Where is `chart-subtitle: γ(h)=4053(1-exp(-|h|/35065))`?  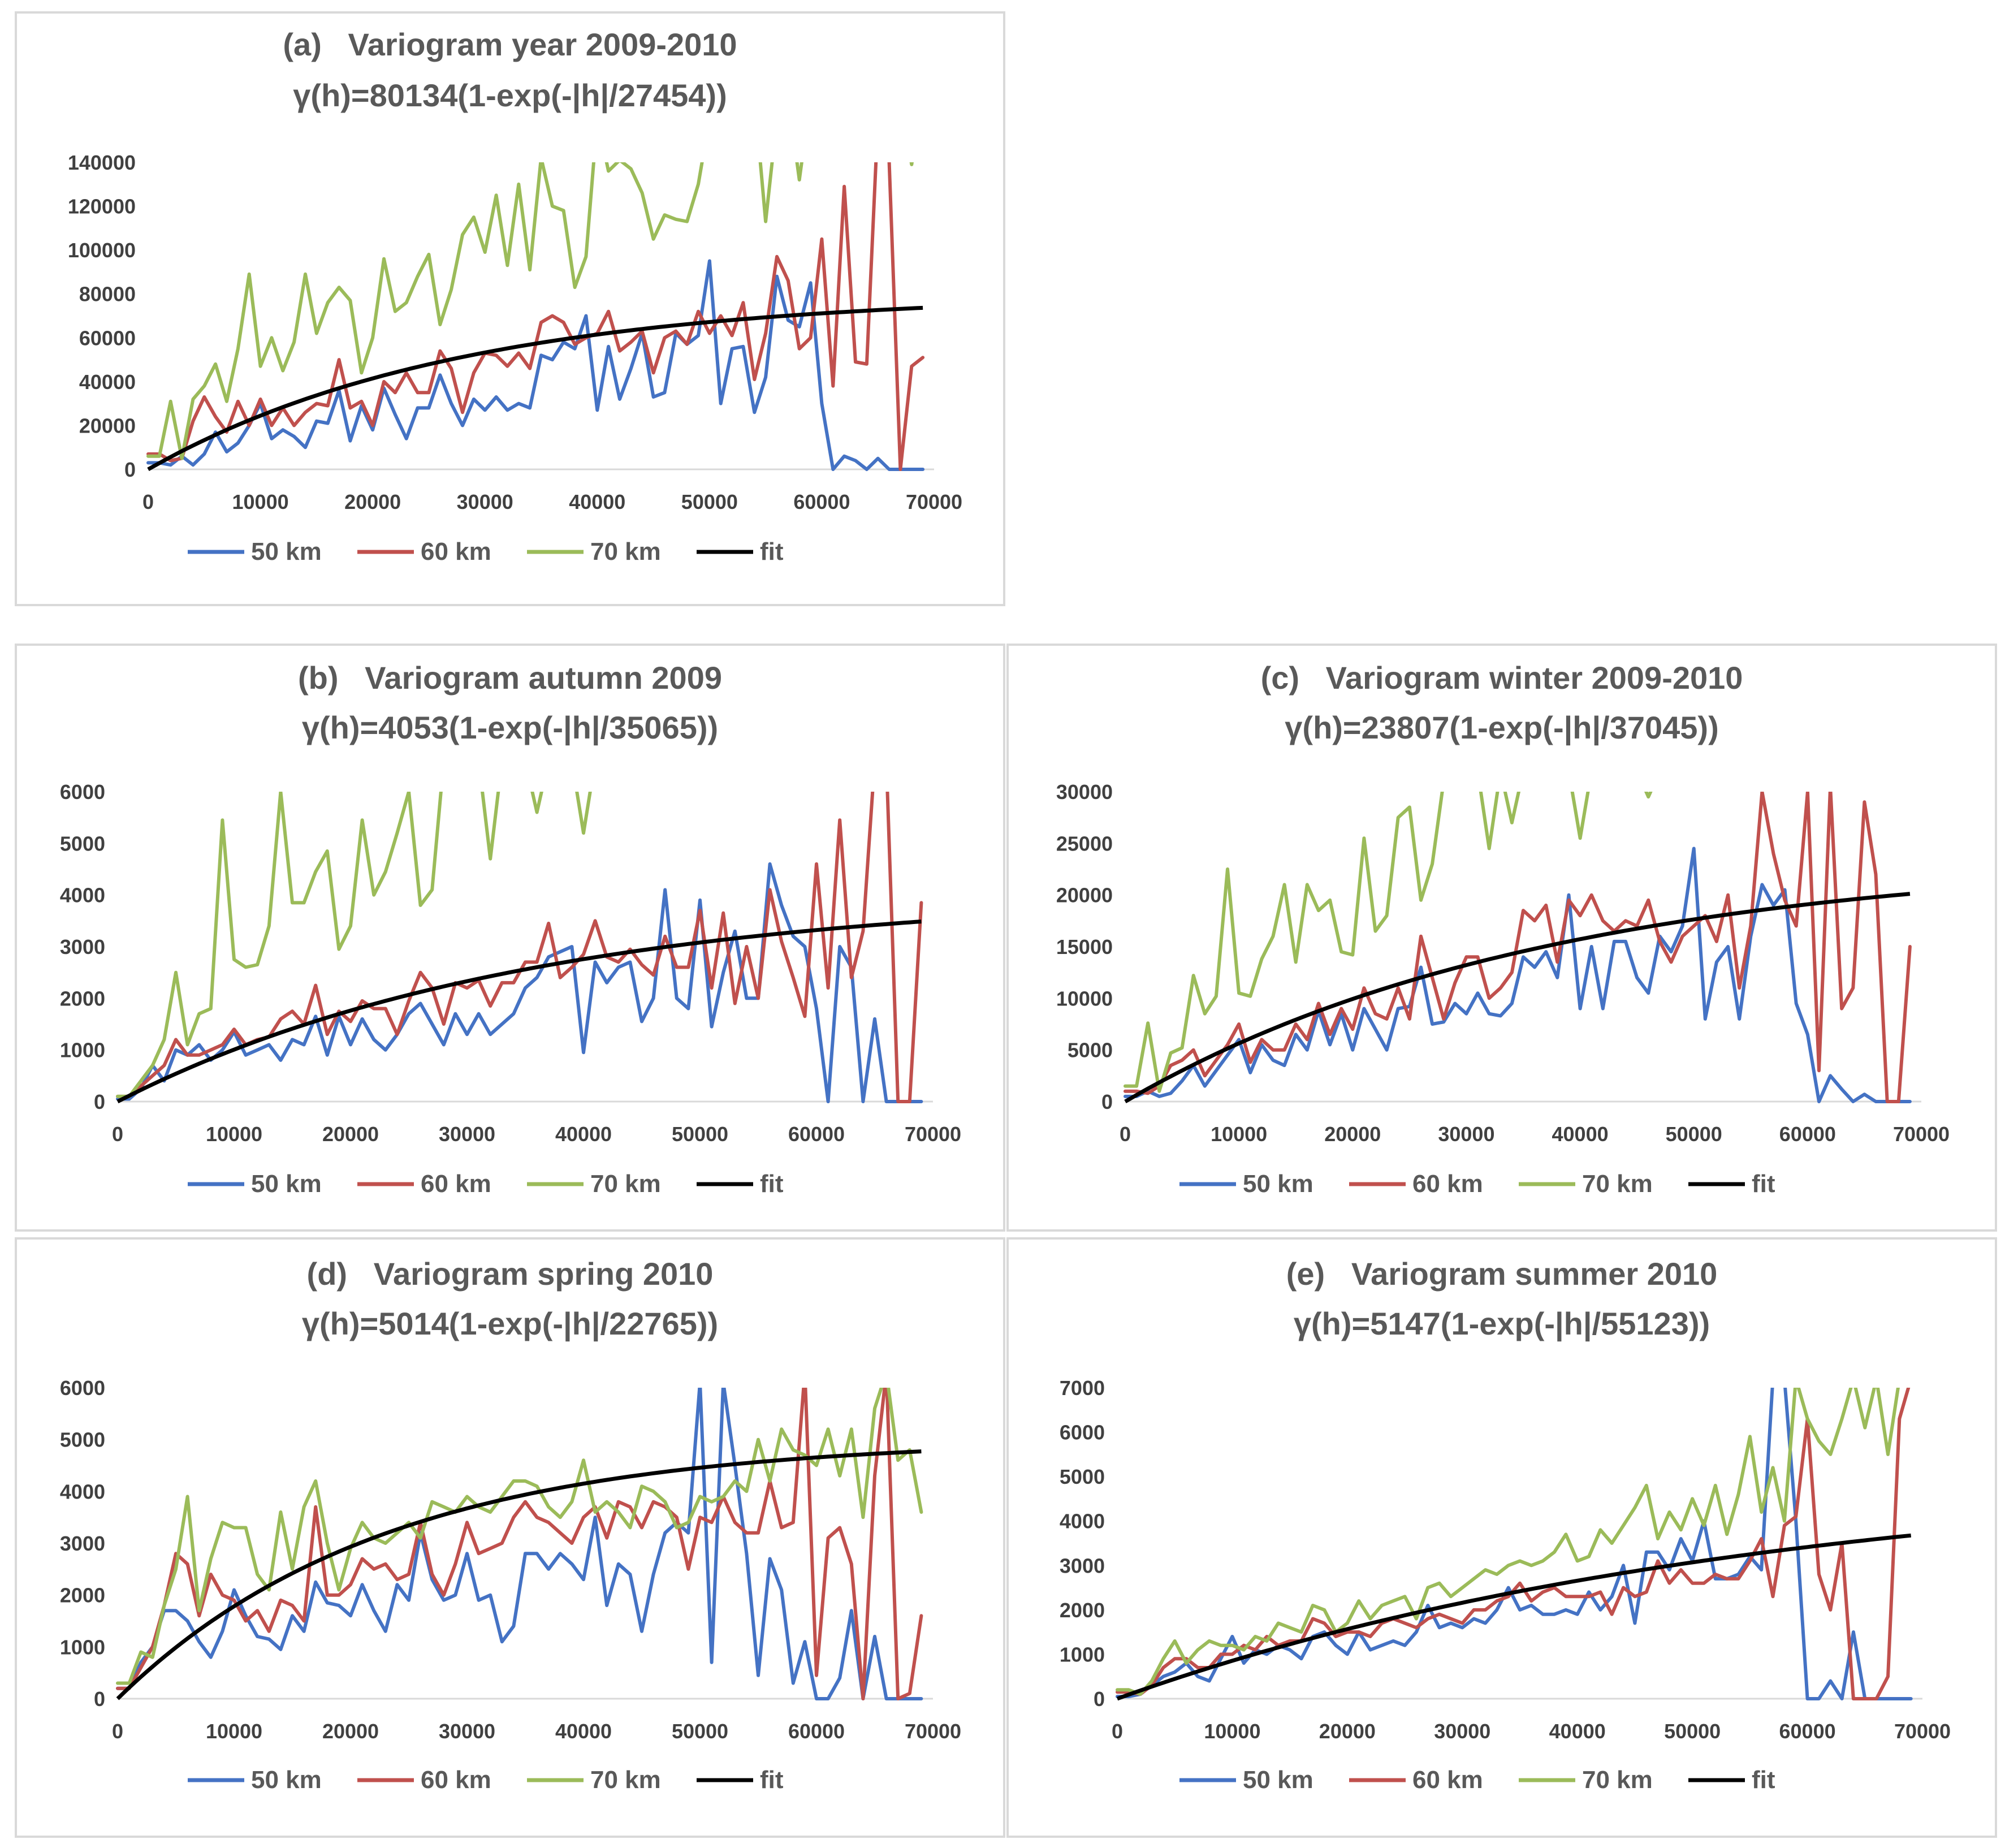 chart-subtitle: γ(h)=4053(1-exp(-|h|/35065)) is located at coordinates (510, 728).